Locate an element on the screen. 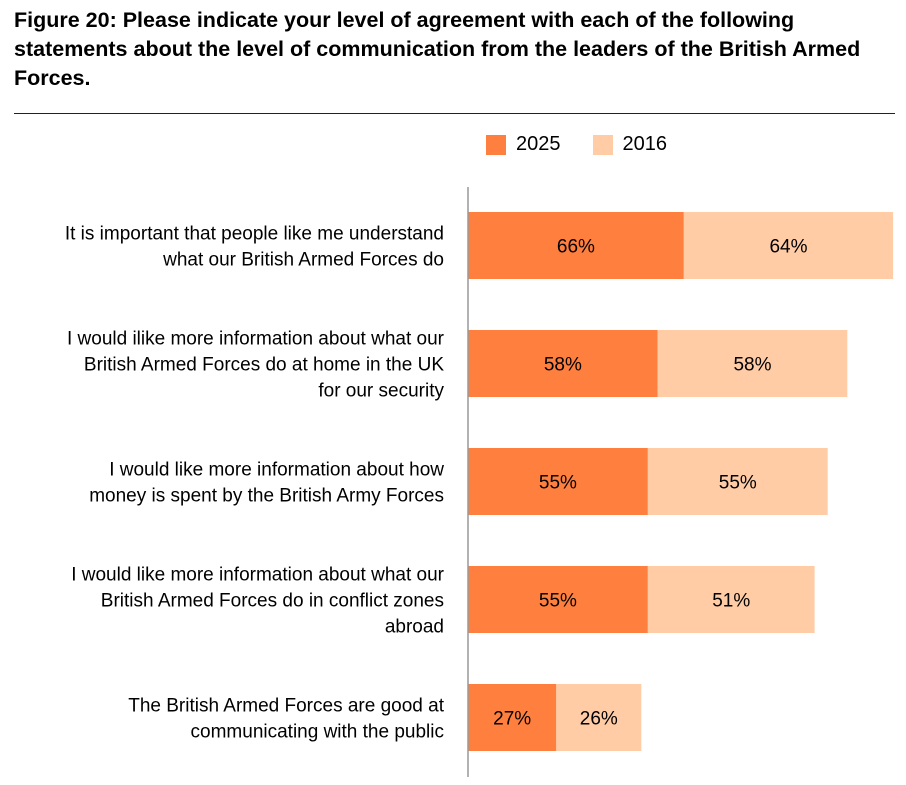 The image size is (906, 785). title-divider is located at coordinates (454, 113).